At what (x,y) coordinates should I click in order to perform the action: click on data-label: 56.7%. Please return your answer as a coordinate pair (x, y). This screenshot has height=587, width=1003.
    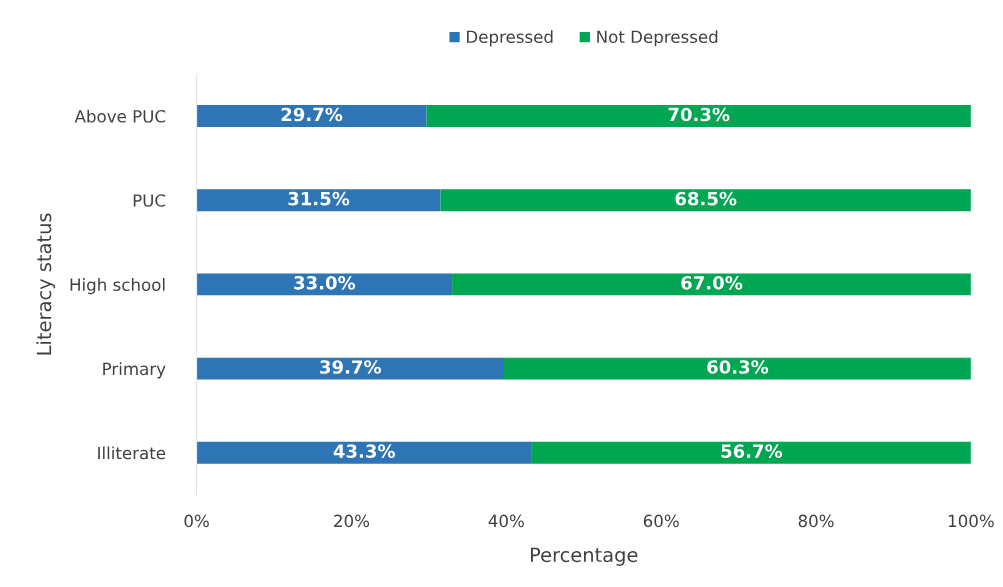
    Looking at the image, I should click on (752, 451).